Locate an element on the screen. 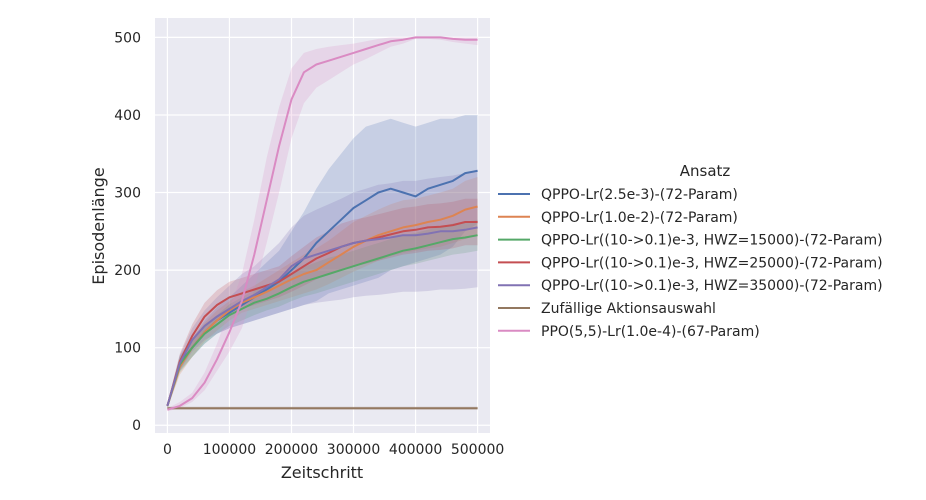 The image size is (926, 500). series-line-1-qppo-lr-1-0e-2-72-param is located at coordinates (322, 306).